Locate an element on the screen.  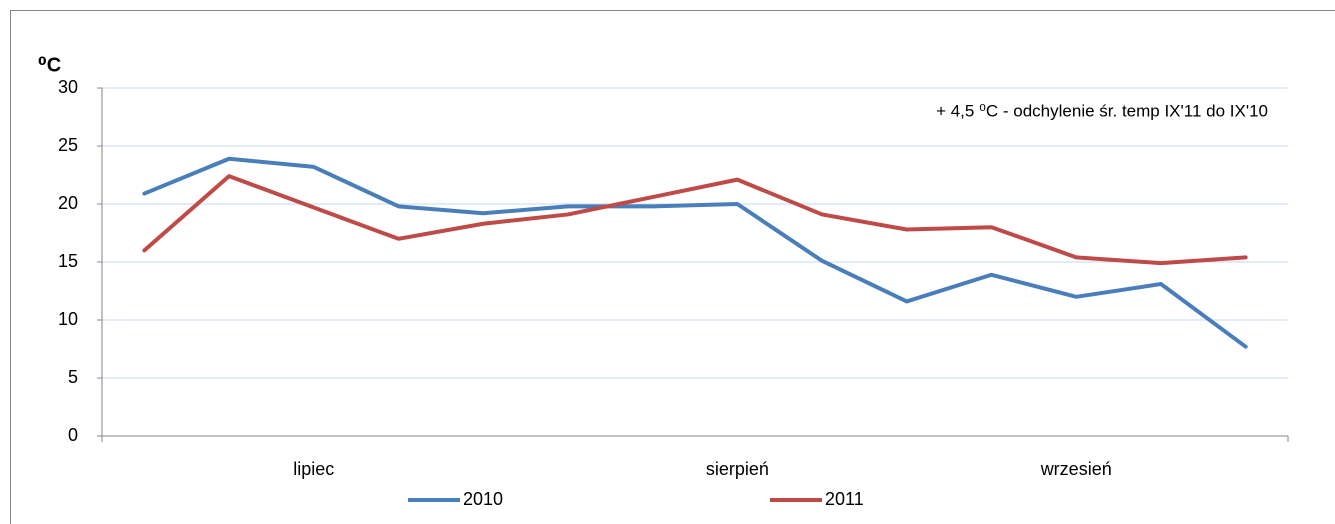
y-tick-label: 10 is located at coordinates (68, 319).